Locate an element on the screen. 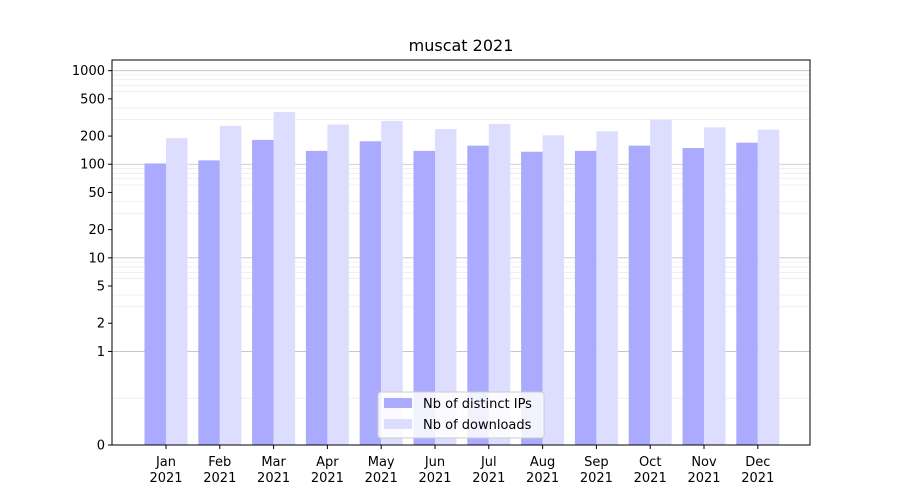 The width and height of the screenshot is (900, 500). x-tick-label-month: Aug is located at coordinates (542, 462).